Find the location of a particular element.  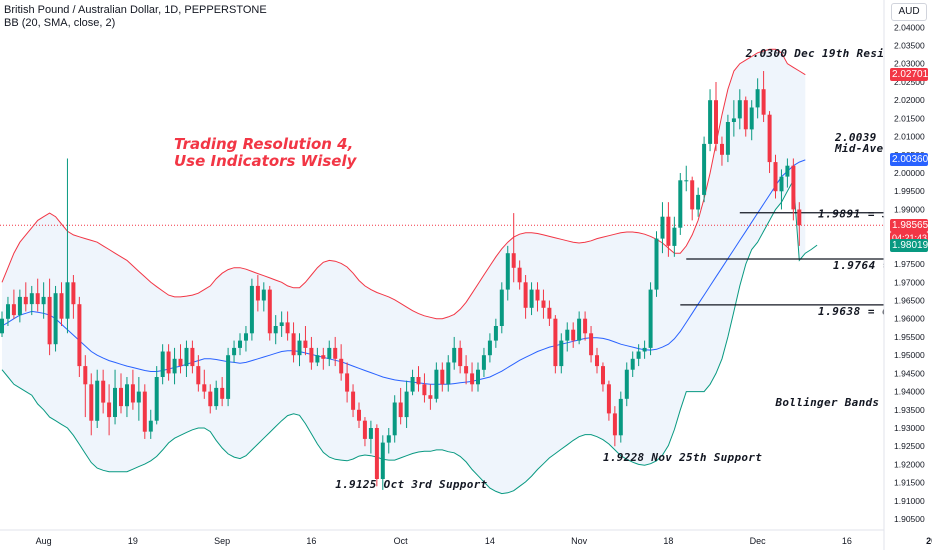

time-tick-label: Nov is located at coordinates (579, 541).